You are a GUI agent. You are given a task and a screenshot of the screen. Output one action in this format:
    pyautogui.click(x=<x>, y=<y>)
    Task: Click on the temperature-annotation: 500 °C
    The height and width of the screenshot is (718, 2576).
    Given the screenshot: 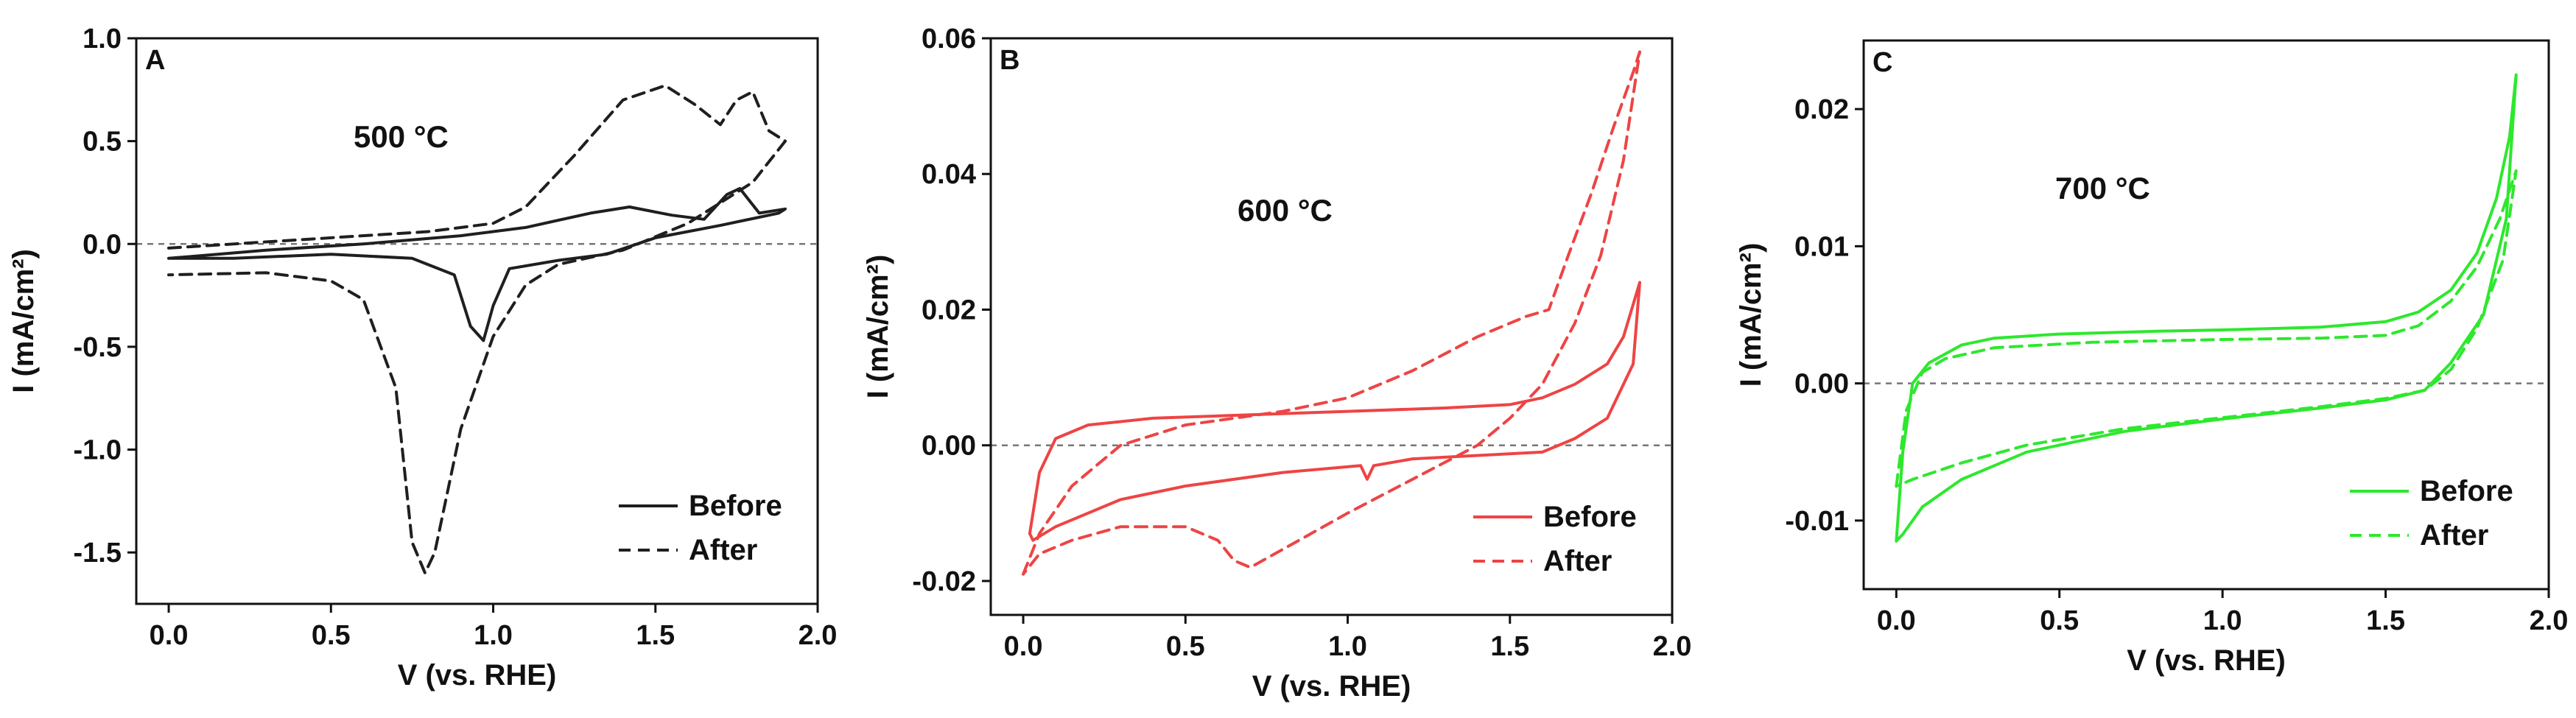 What is the action you would take?
    pyautogui.click(x=401, y=136)
    